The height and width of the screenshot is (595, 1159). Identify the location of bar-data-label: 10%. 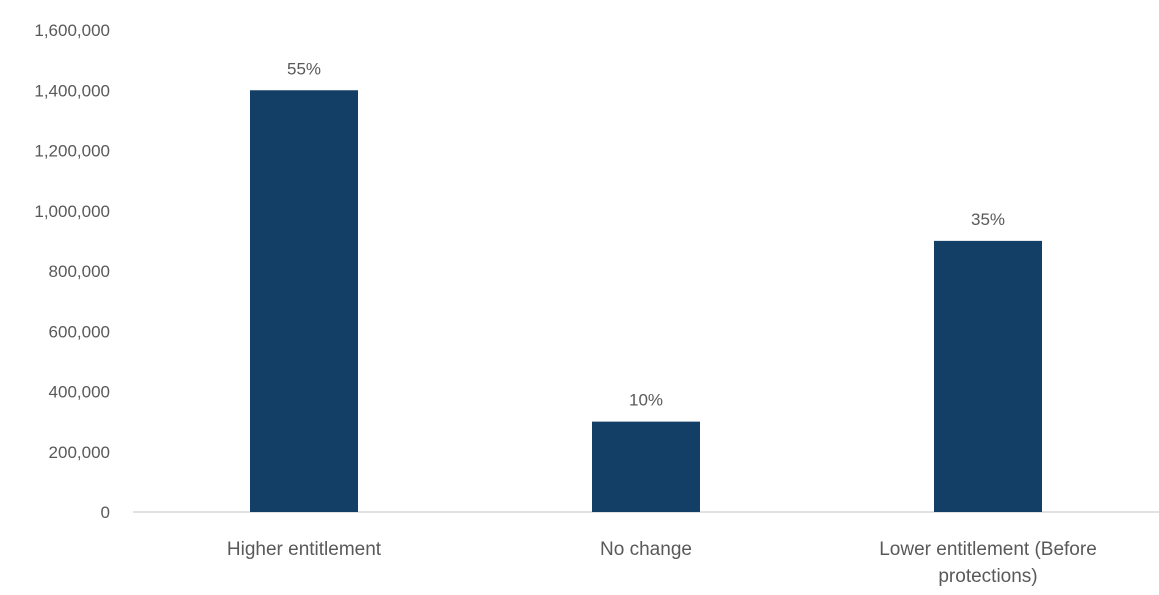
(646, 400).